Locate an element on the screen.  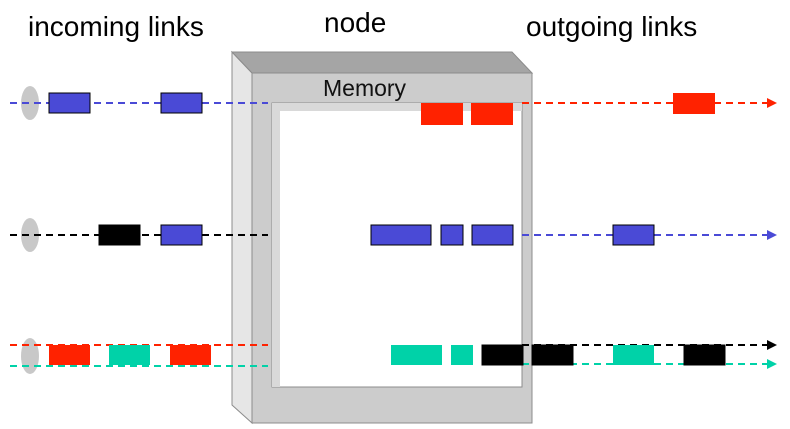
node-top-side is located at coordinates (382, 62).